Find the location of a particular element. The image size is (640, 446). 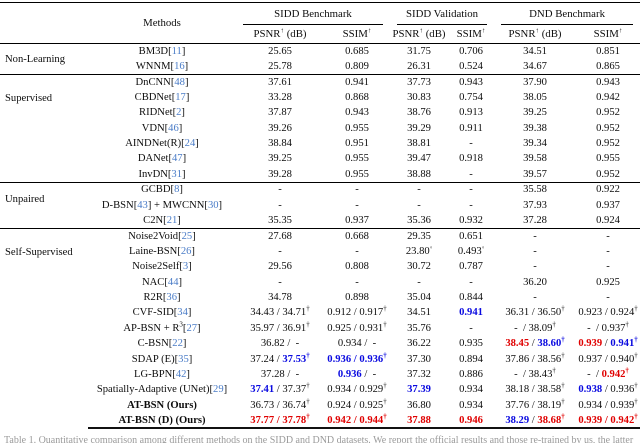

text-segment: 36.20 is located at coordinates (535, 282).